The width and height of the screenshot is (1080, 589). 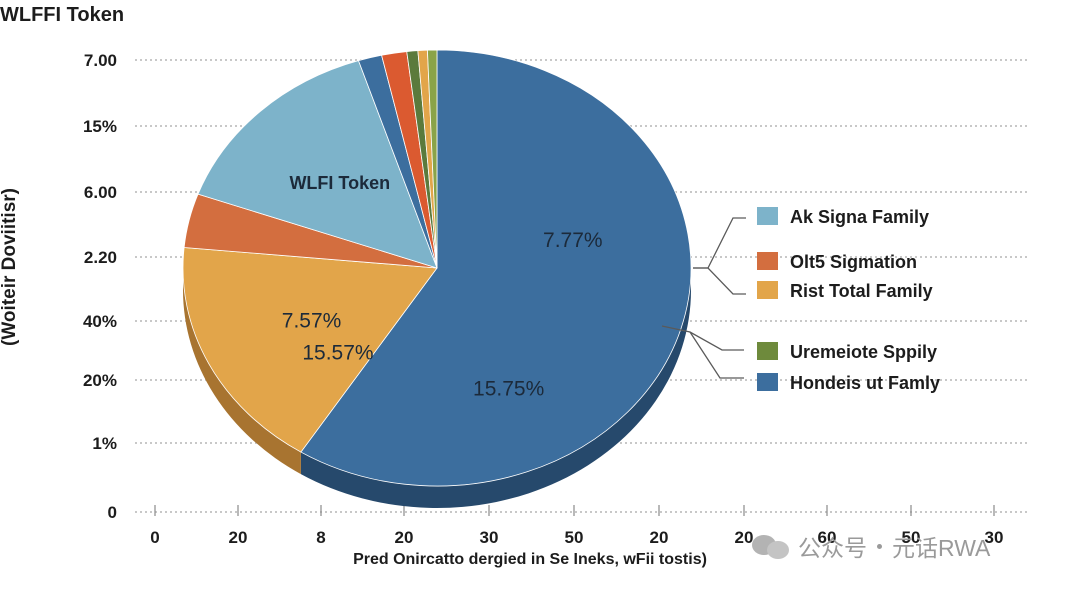 What do you see at coordinates (879, 546) in the screenshot?
I see `separator-dot-icon` at bounding box center [879, 546].